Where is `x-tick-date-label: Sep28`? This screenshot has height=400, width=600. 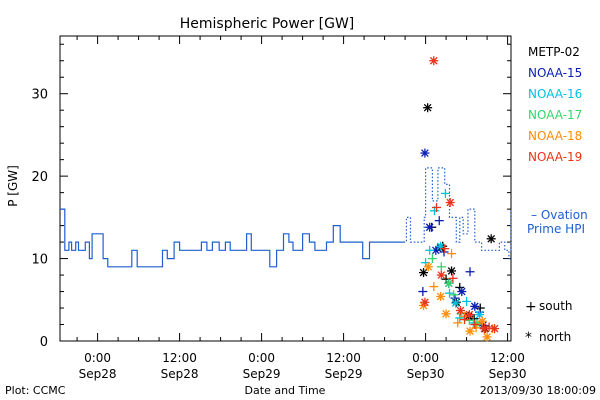
x-tick-date-label: Sep28 is located at coordinates (98, 374).